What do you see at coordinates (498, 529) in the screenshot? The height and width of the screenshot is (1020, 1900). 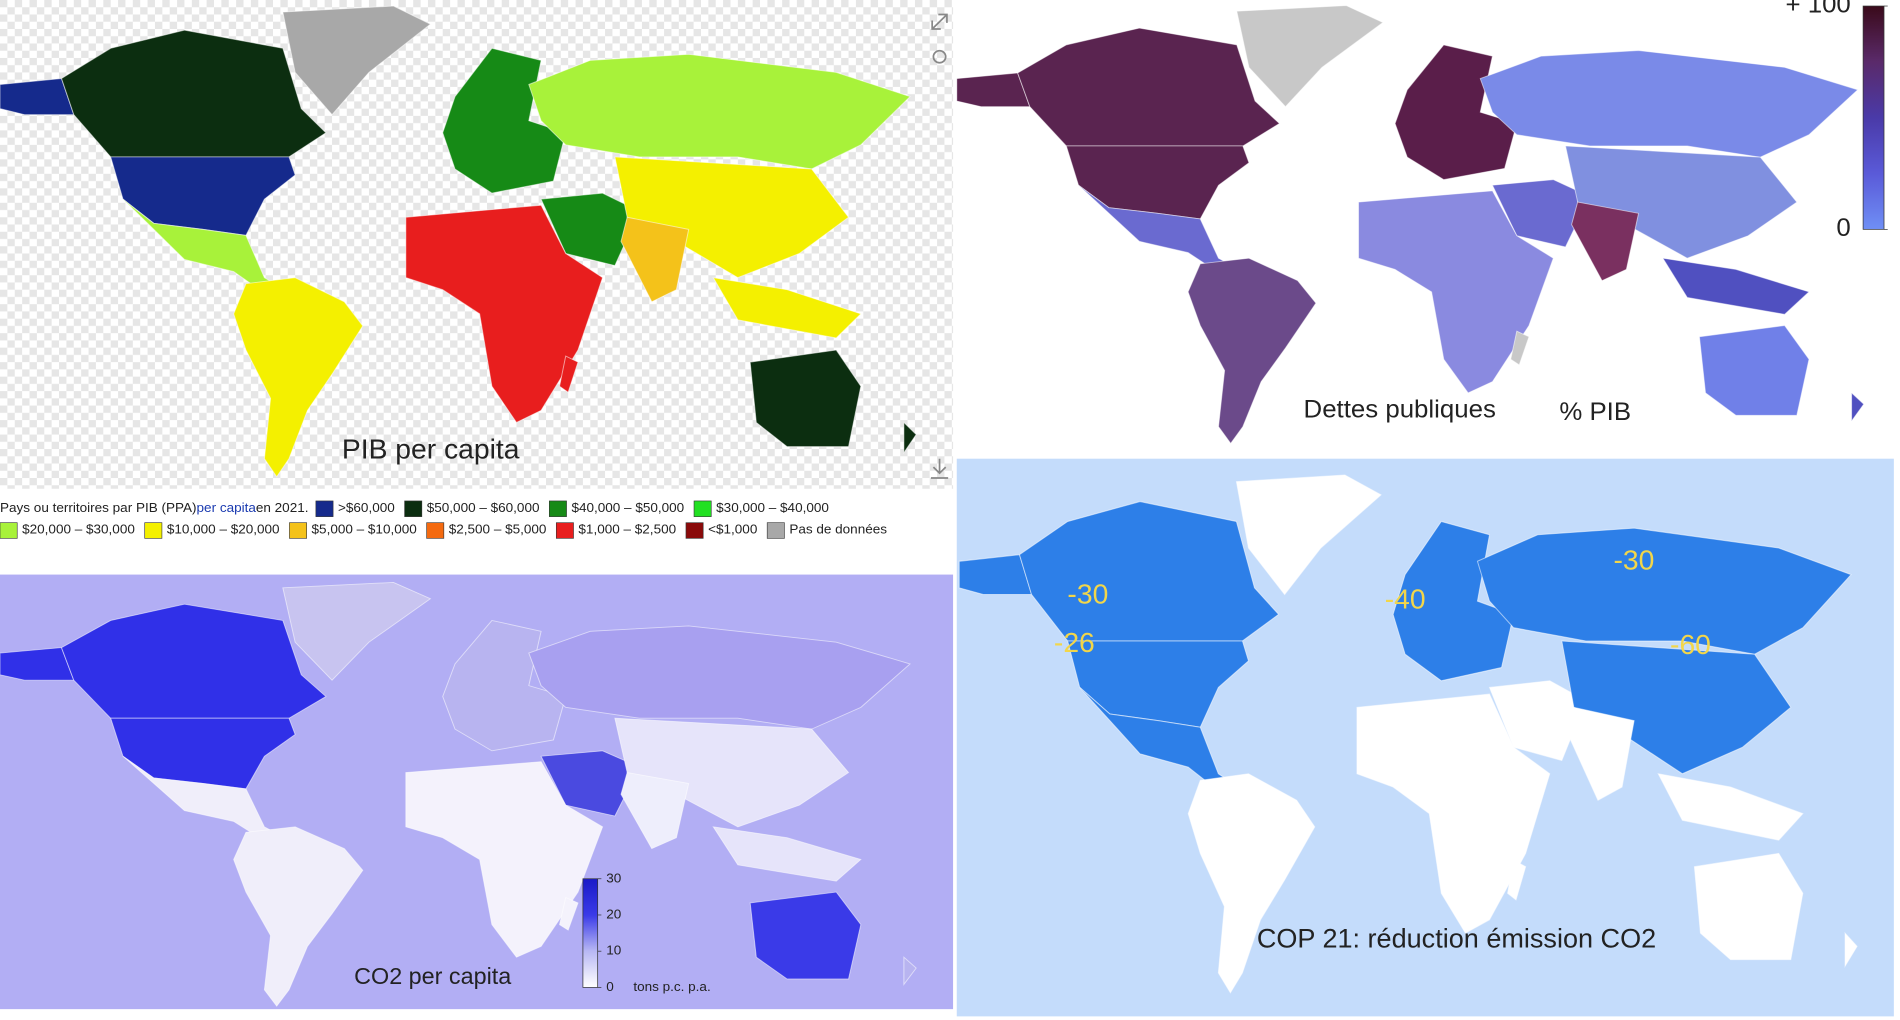 I see `legend-label: $2,500 – $5,000` at bounding box center [498, 529].